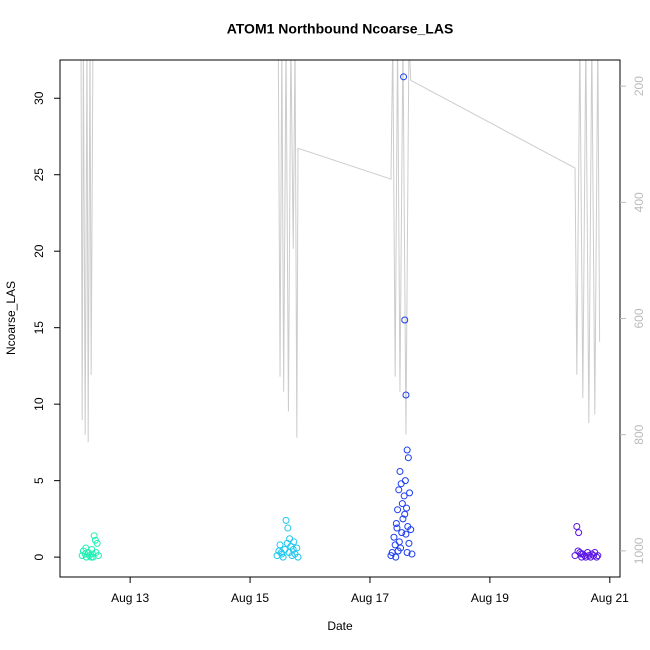 Image resolution: width=650 pixels, height=650 pixels. Describe the element at coordinates (39, 98) in the screenshot. I see `y-tick-label: 30` at that location.